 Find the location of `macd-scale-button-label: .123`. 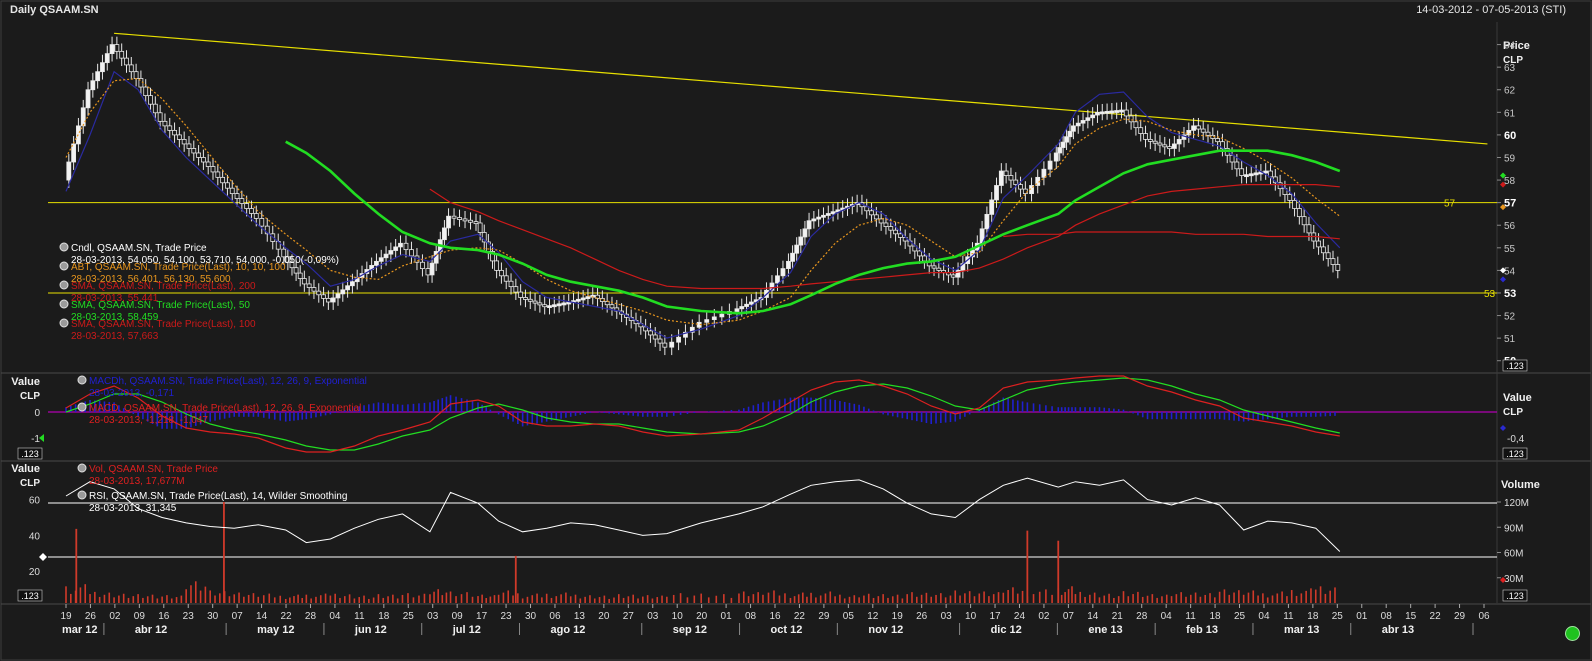

macd-scale-button-label: .123 is located at coordinates (30, 454).